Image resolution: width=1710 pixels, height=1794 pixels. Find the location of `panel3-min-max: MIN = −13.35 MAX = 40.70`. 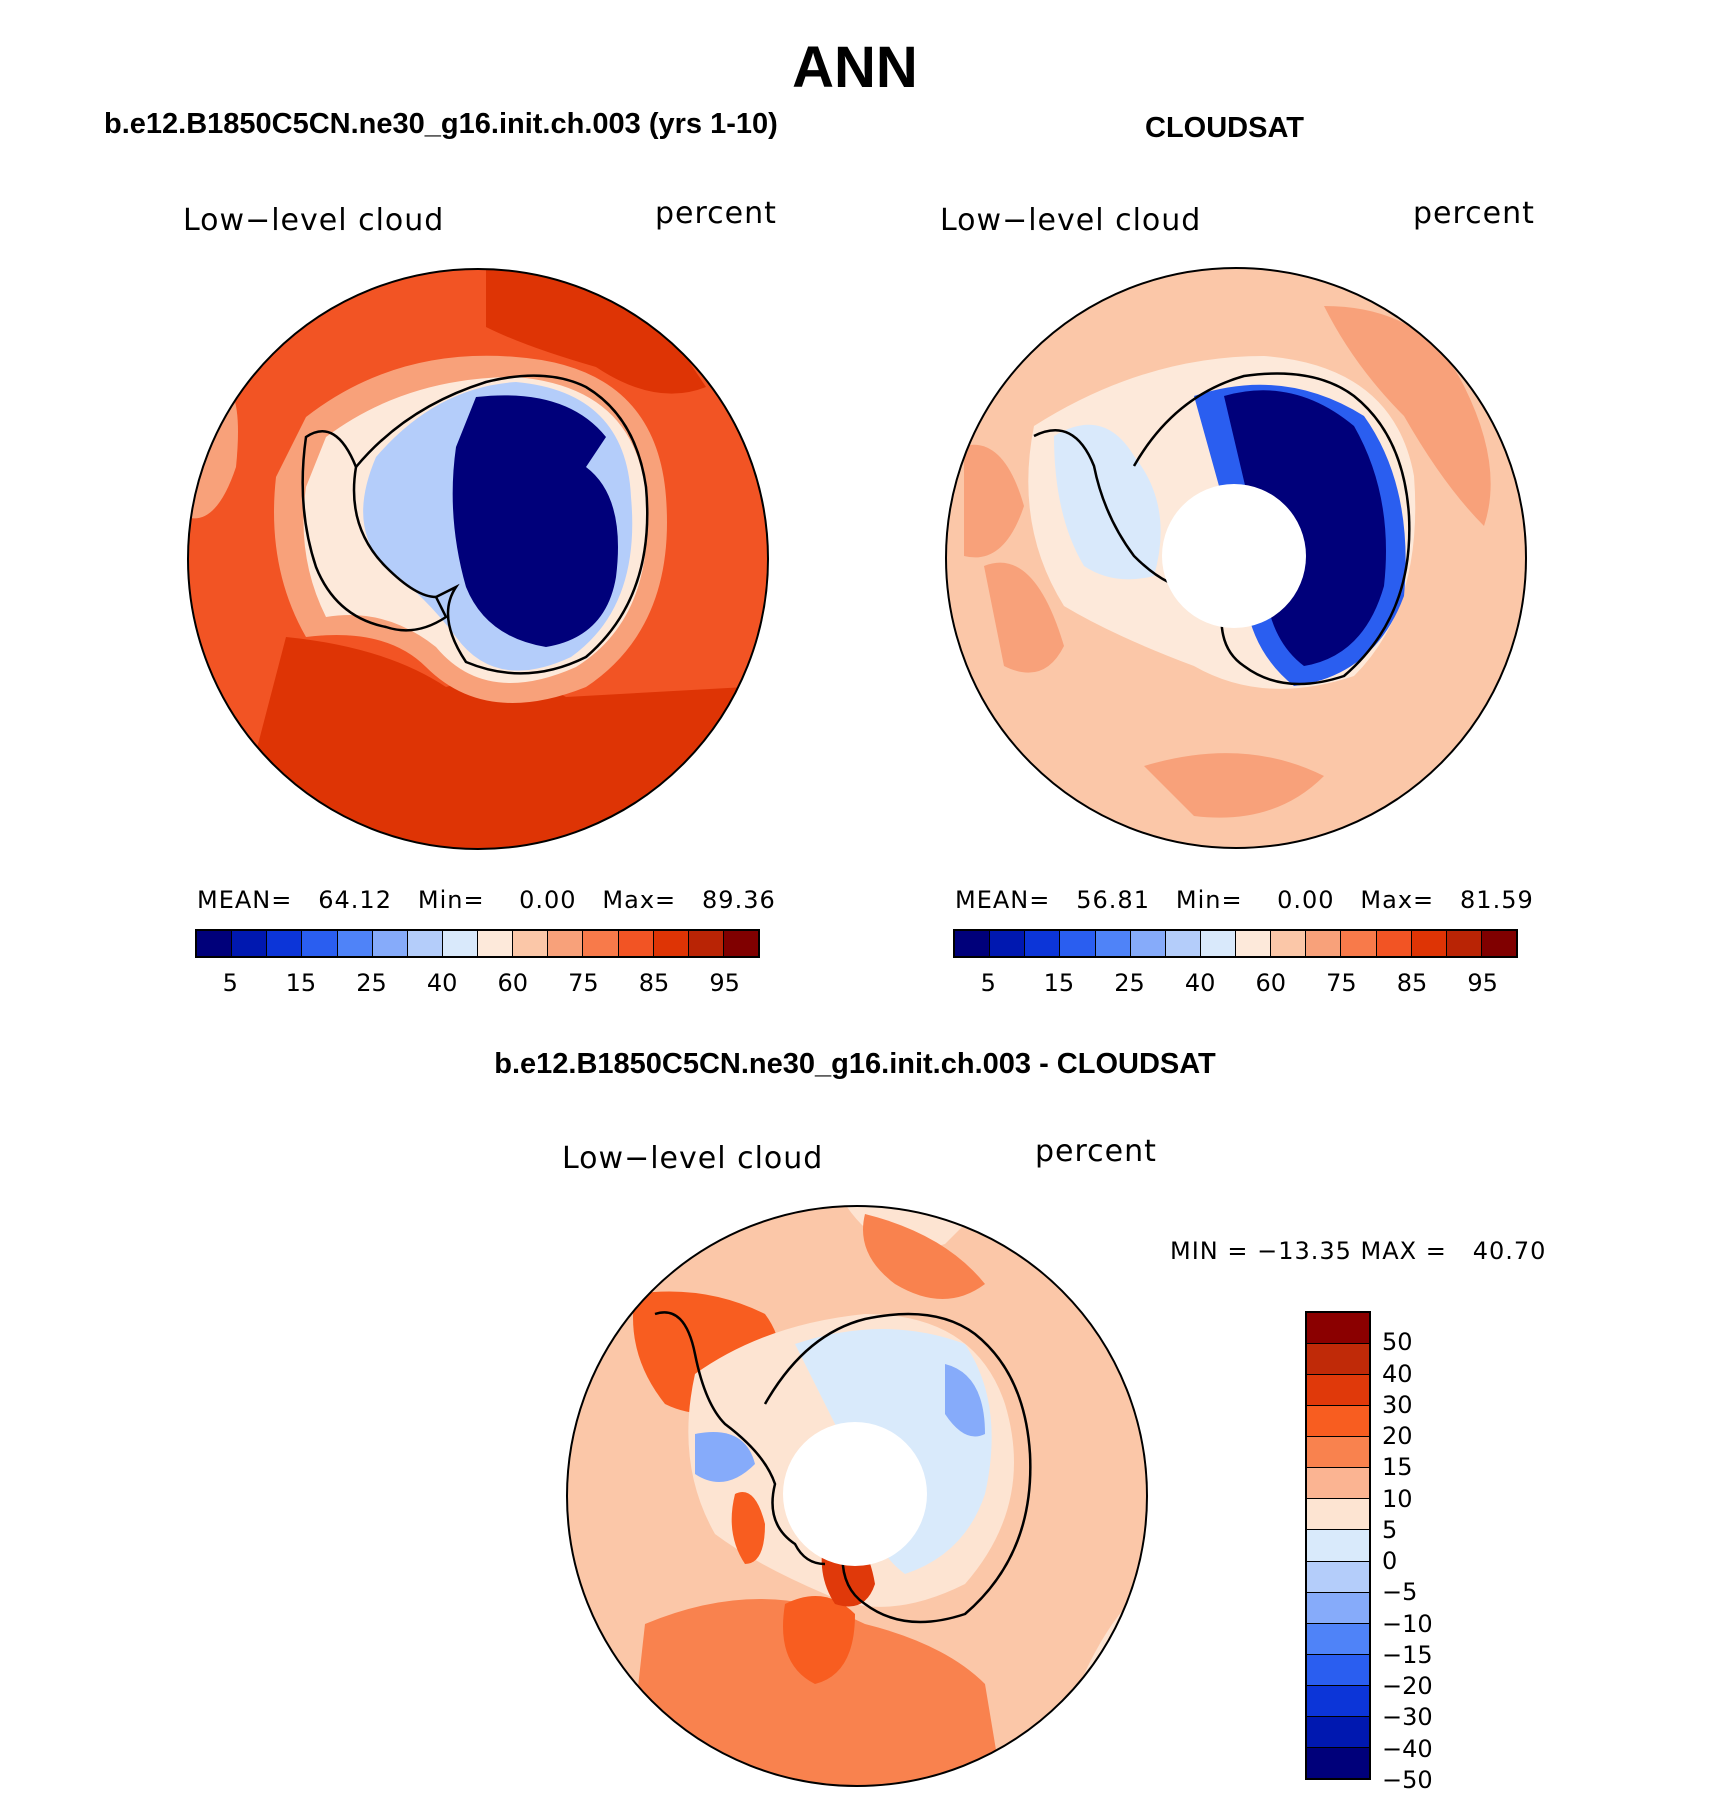

panel3-min-max: MIN = −13.35 MAX = 40.70 is located at coordinates (1358, 1251).